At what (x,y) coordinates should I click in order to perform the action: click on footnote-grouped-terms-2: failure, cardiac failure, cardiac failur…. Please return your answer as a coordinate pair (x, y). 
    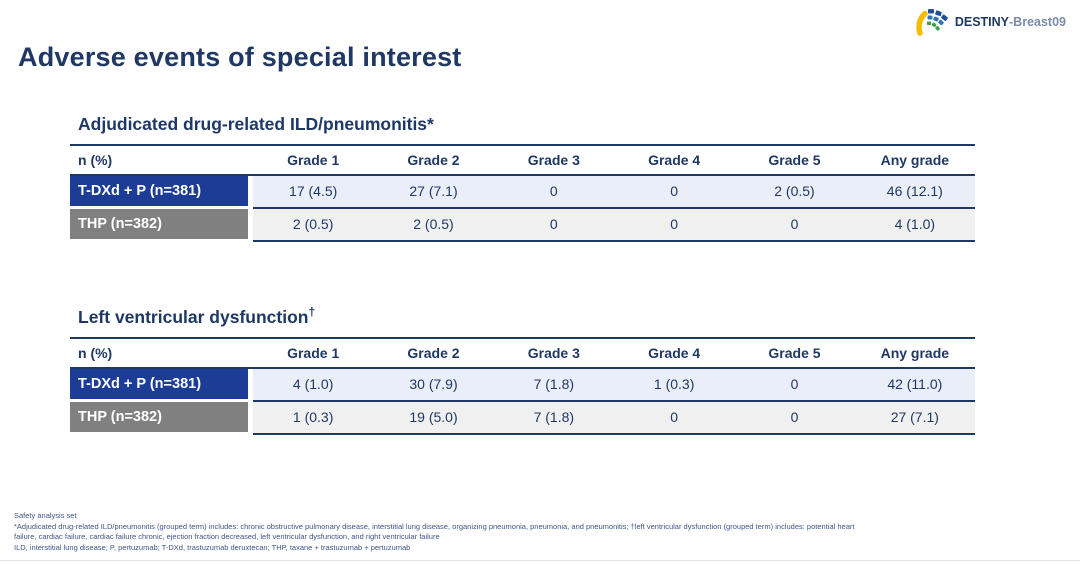
    Looking at the image, I should click on (227, 536).